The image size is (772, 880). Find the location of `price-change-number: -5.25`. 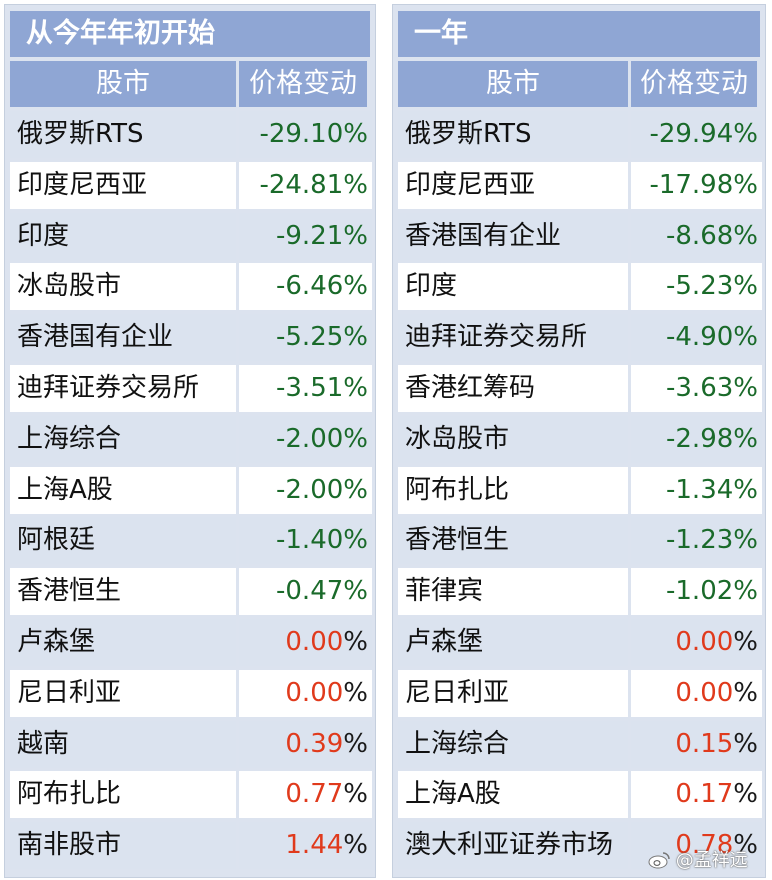

price-change-number: -5.25 is located at coordinates (310, 337).